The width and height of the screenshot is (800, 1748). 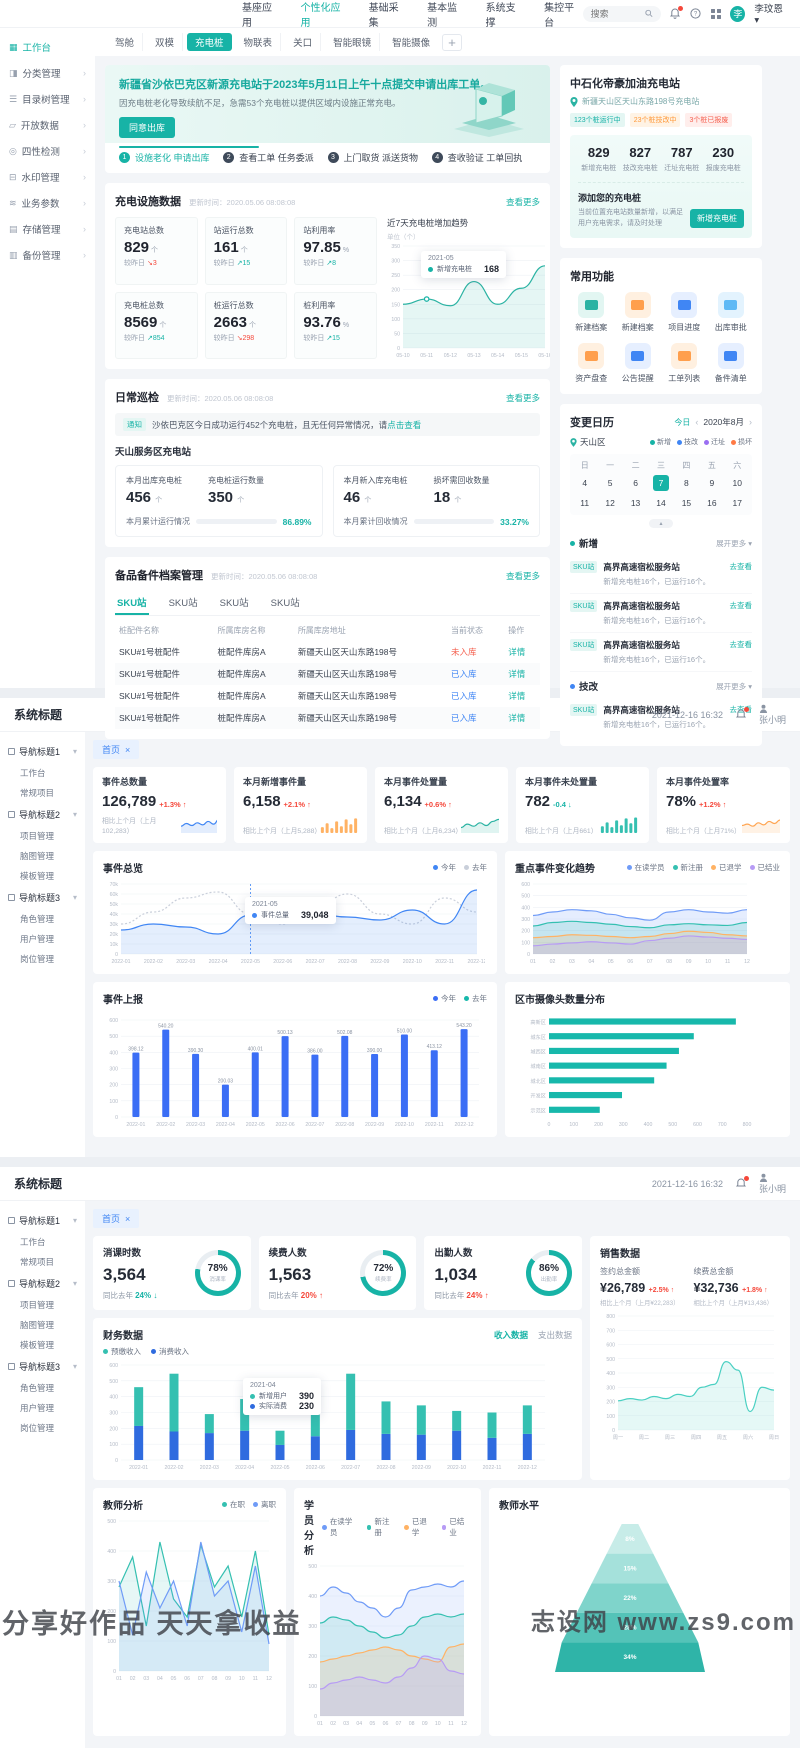 What do you see at coordinates (635, 483) in the screenshot?
I see `calendar-day: 6` at bounding box center [635, 483].